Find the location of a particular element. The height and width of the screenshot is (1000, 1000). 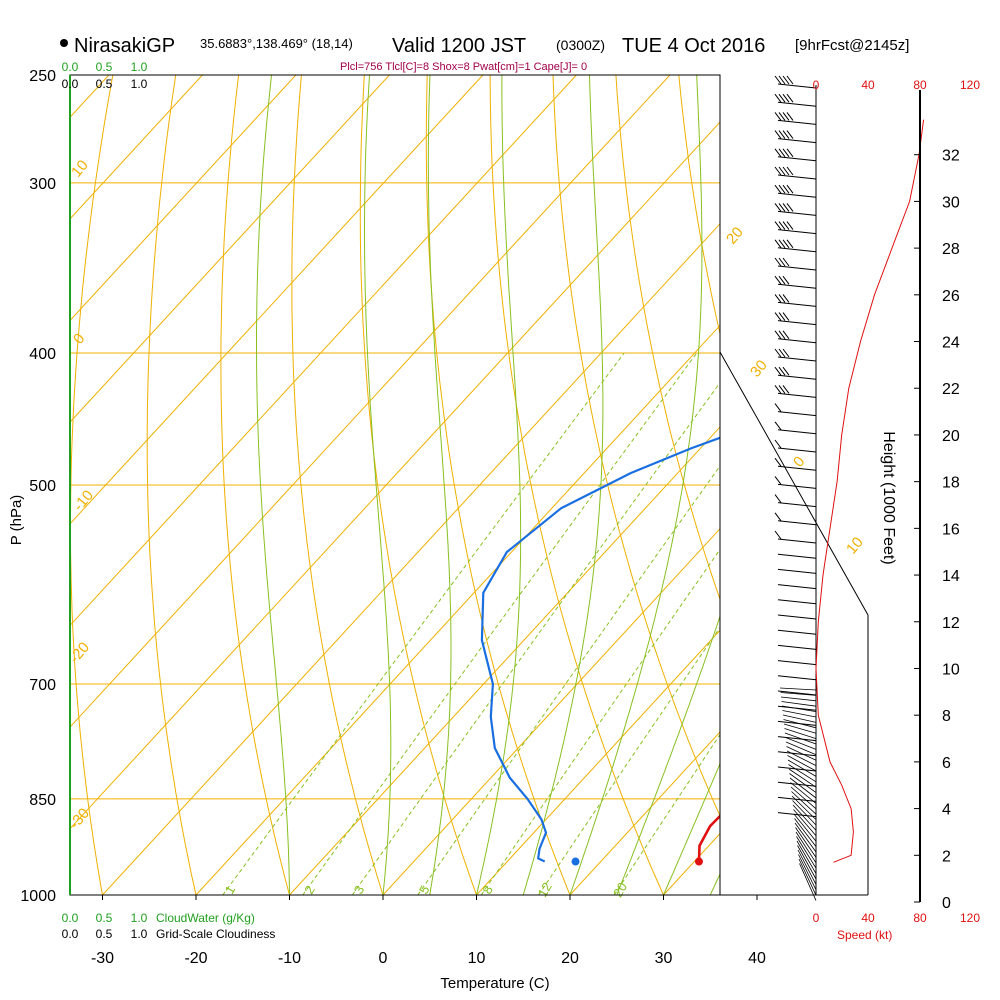

temp-tick-label: 0 is located at coordinates (383, 958).